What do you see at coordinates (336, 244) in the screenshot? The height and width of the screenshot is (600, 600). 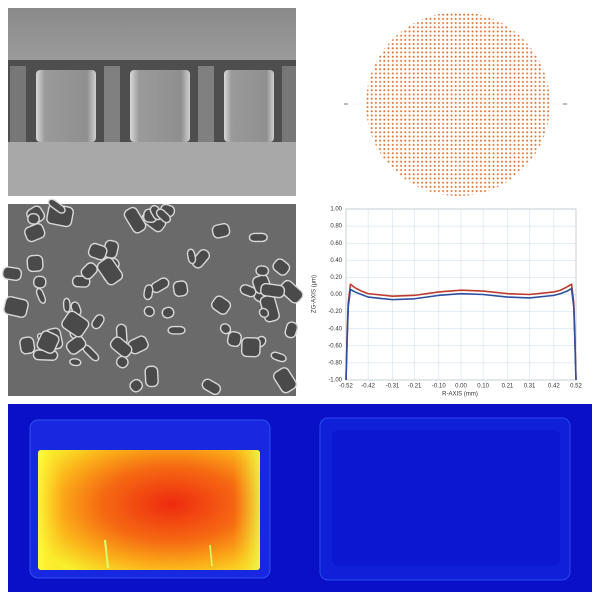 I see `y-tick-label: 0.60` at bounding box center [336, 244].